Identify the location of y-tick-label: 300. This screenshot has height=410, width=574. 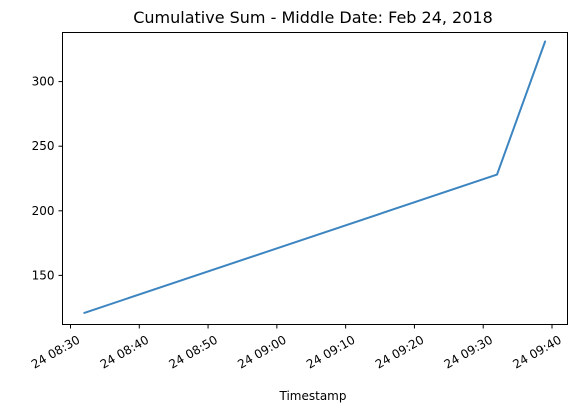
(43, 82).